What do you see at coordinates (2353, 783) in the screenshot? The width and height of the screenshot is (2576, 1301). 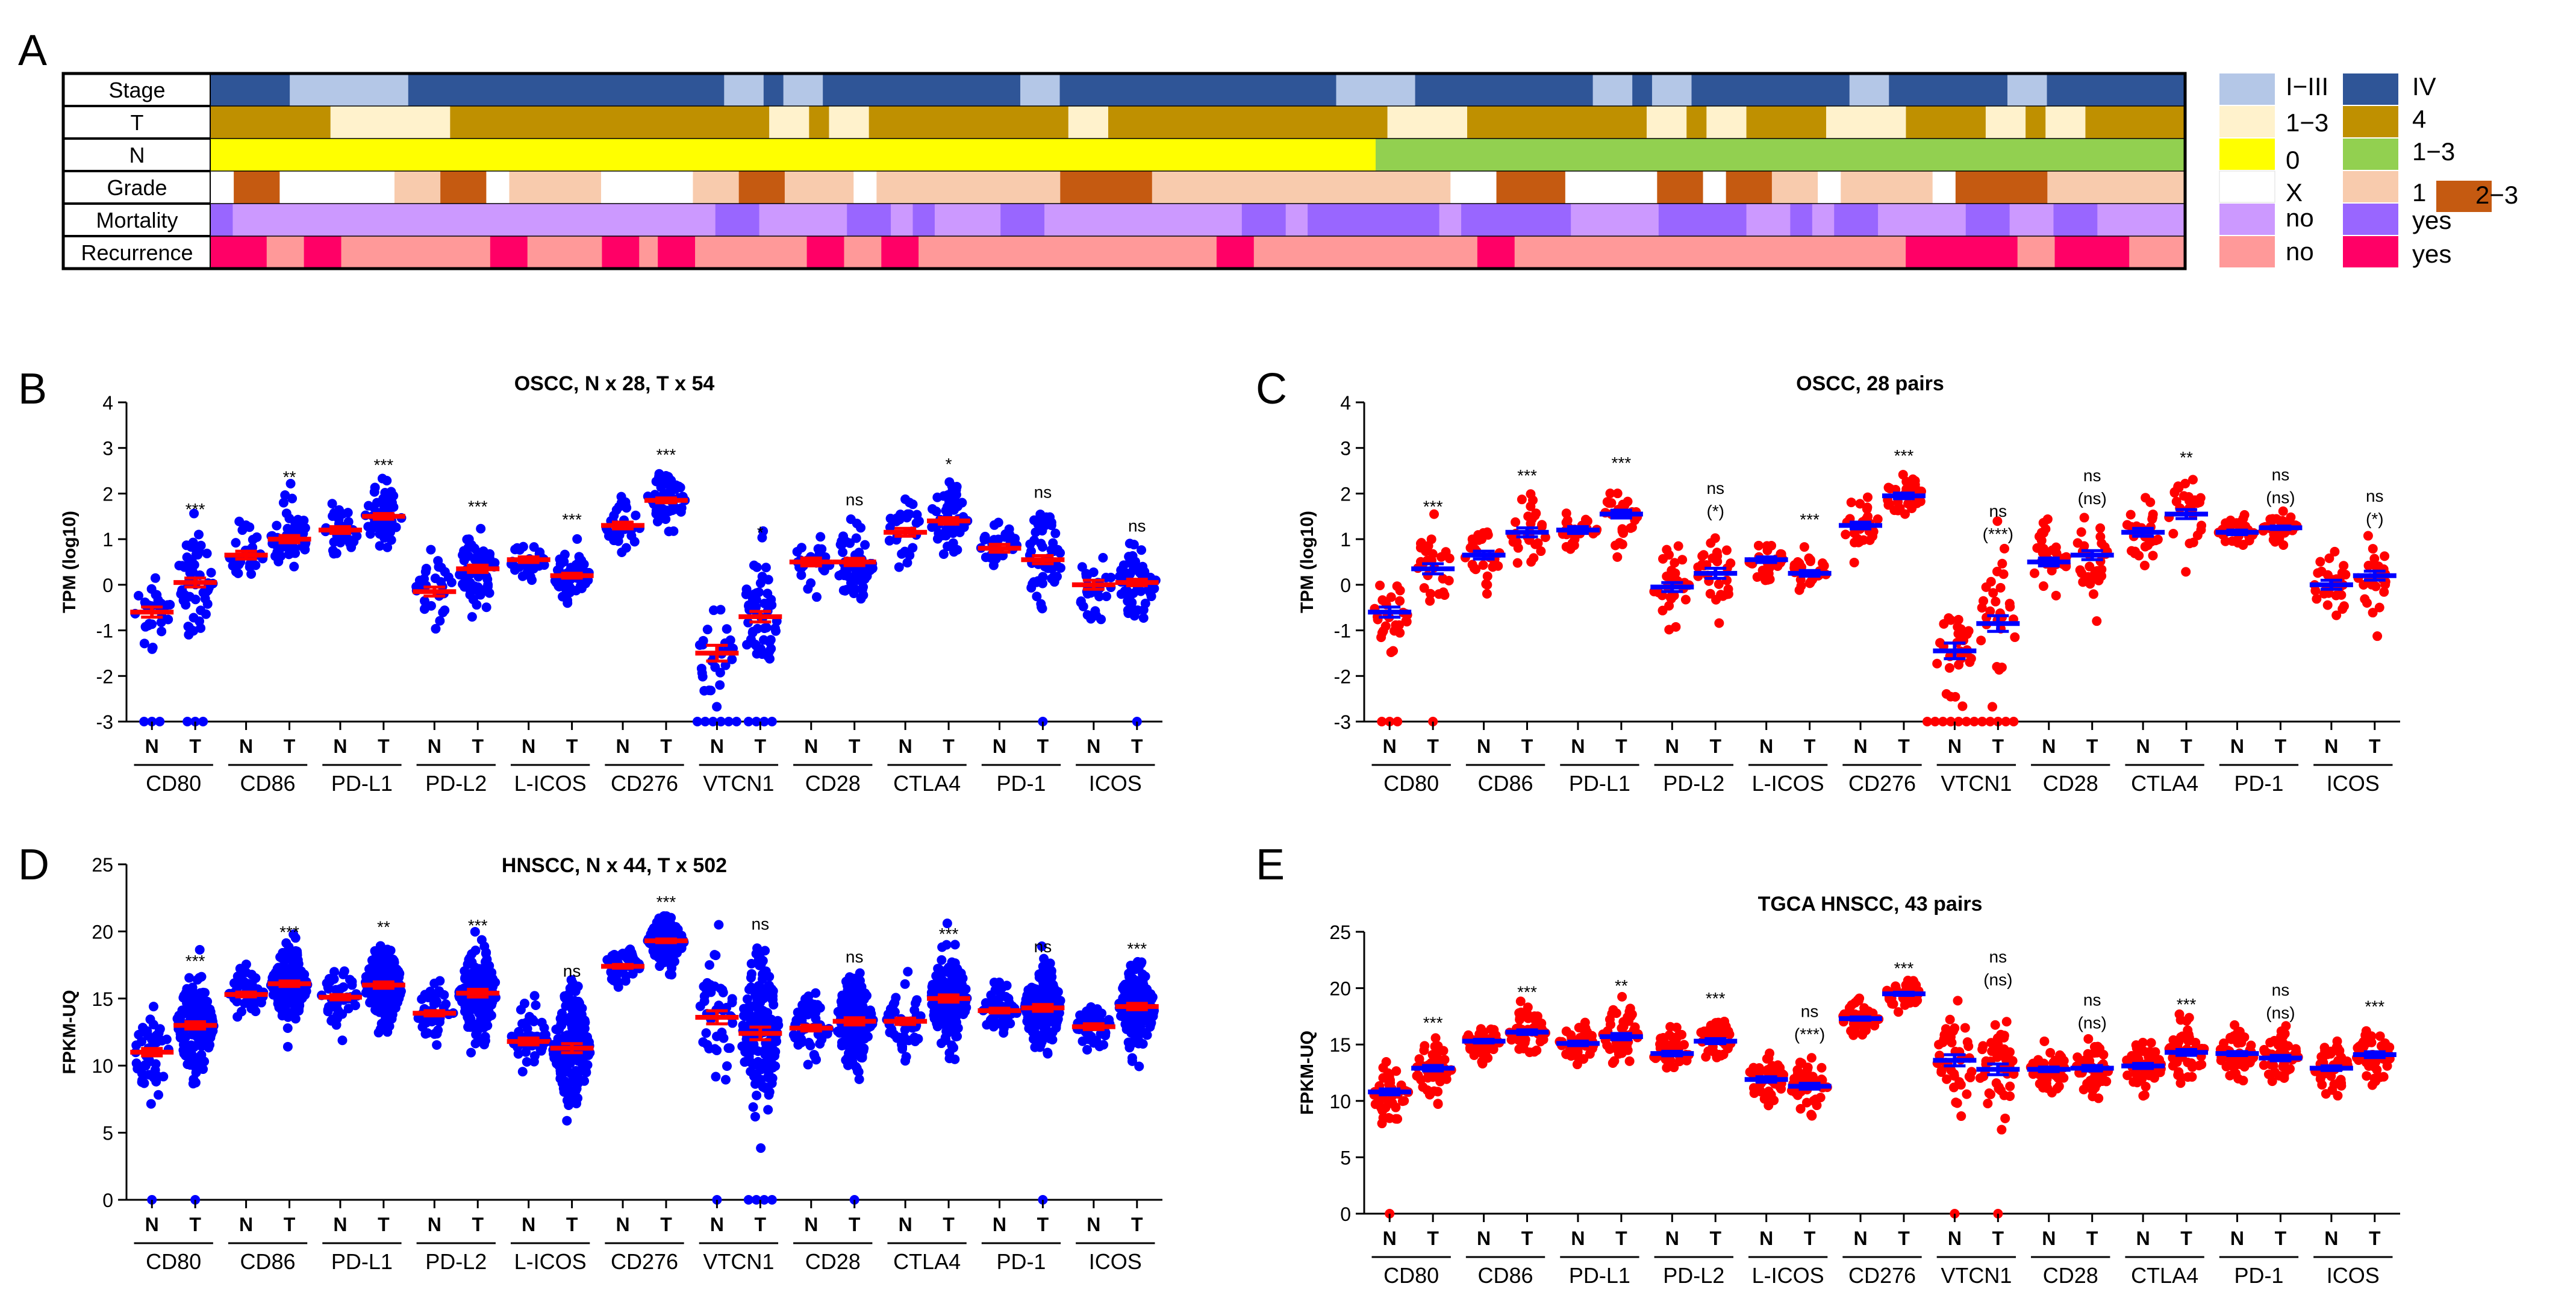 I see `gene-label: ICOS` at bounding box center [2353, 783].